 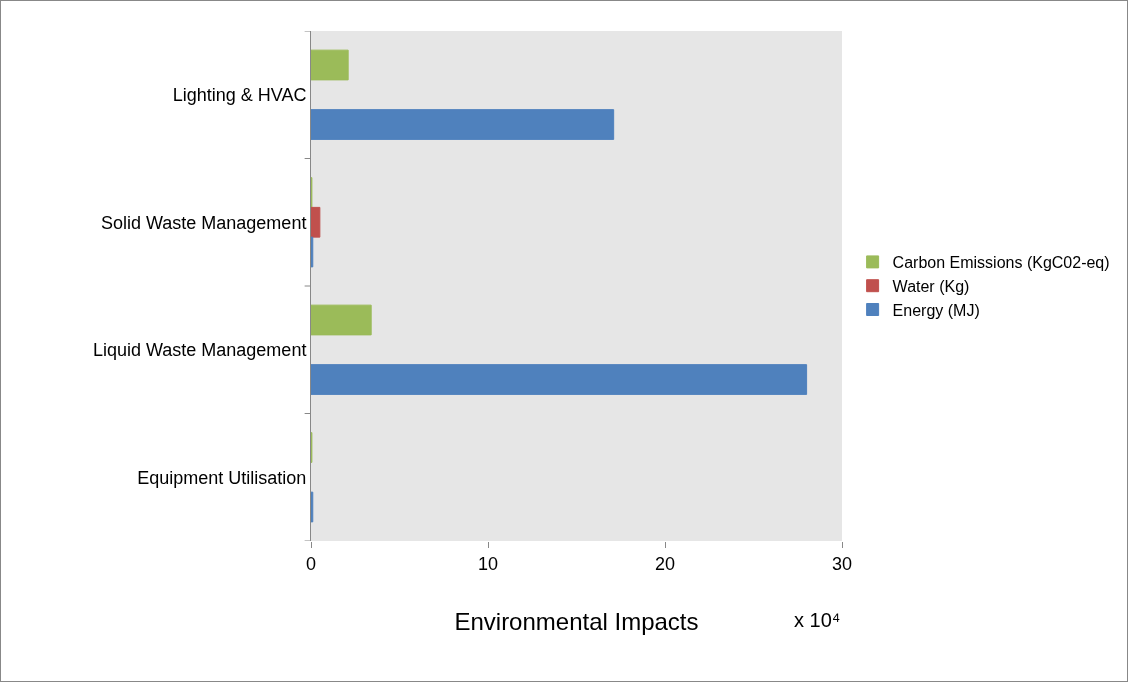 I want to click on x-tick-label: 20, so click(x=665, y=563).